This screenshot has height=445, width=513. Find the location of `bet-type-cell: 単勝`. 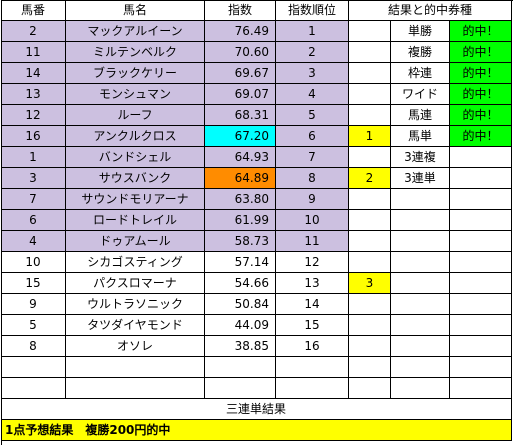

bet-type-cell: 単勝 is located at coordinates (420, 31).